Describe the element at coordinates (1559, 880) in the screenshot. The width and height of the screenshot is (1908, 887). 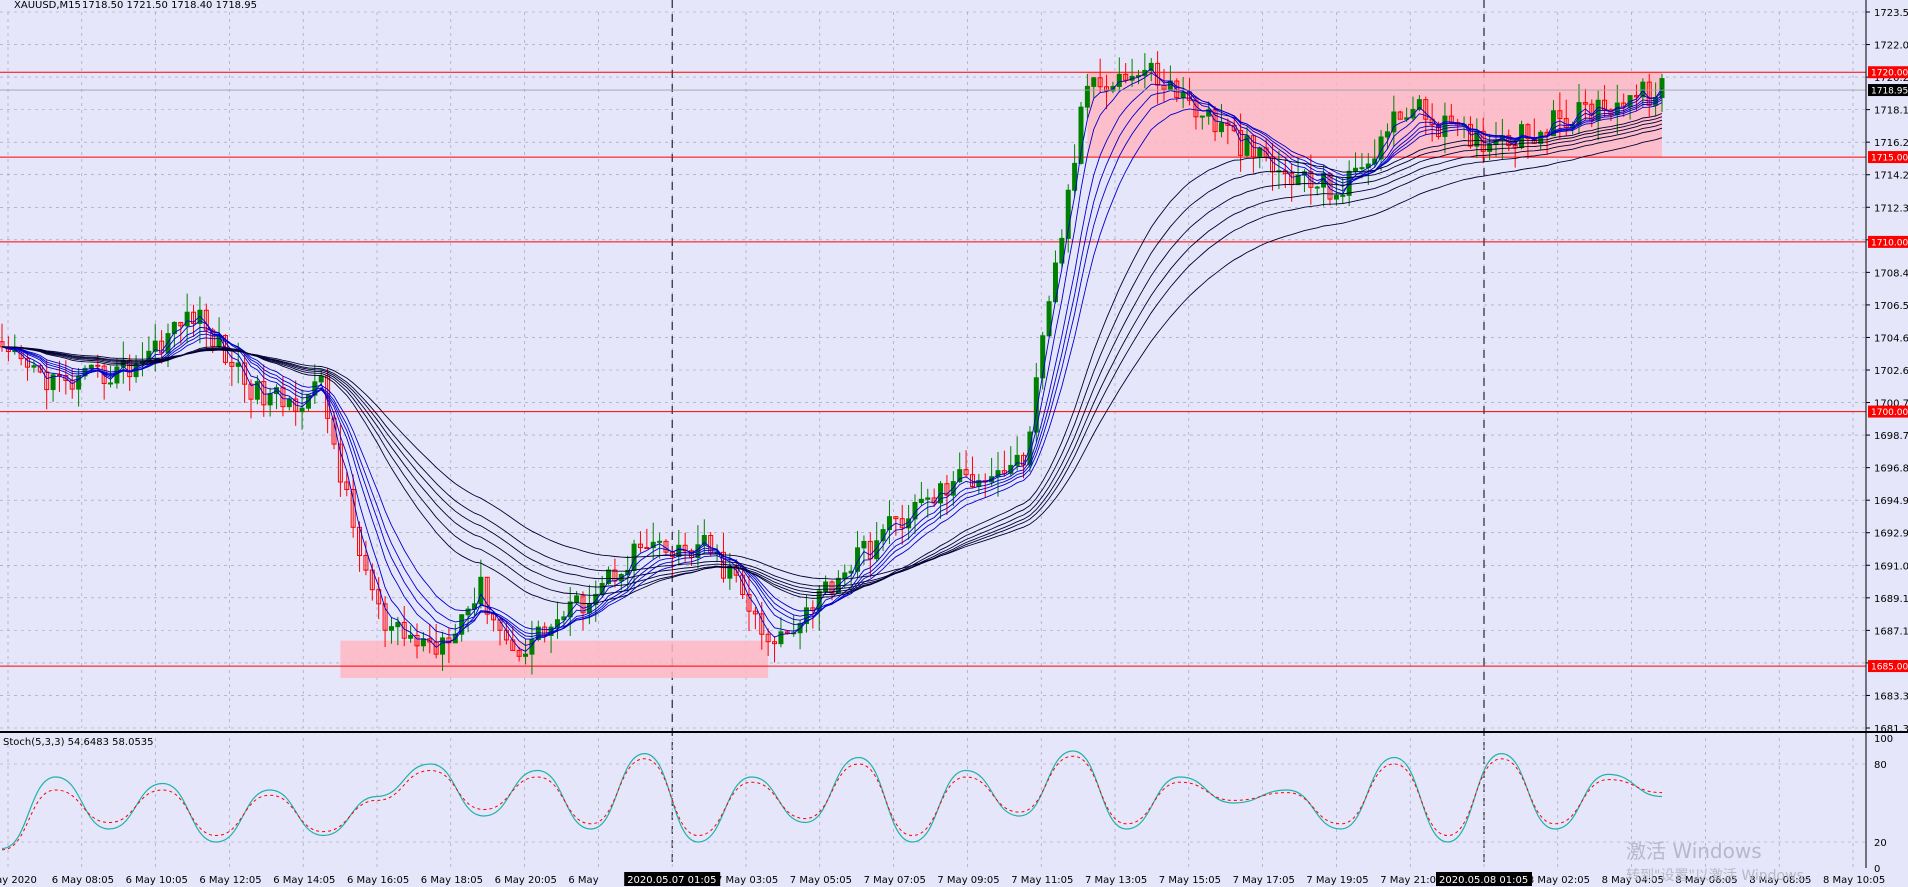
I see `time-axis-label: 8 May 02:05` at that location.